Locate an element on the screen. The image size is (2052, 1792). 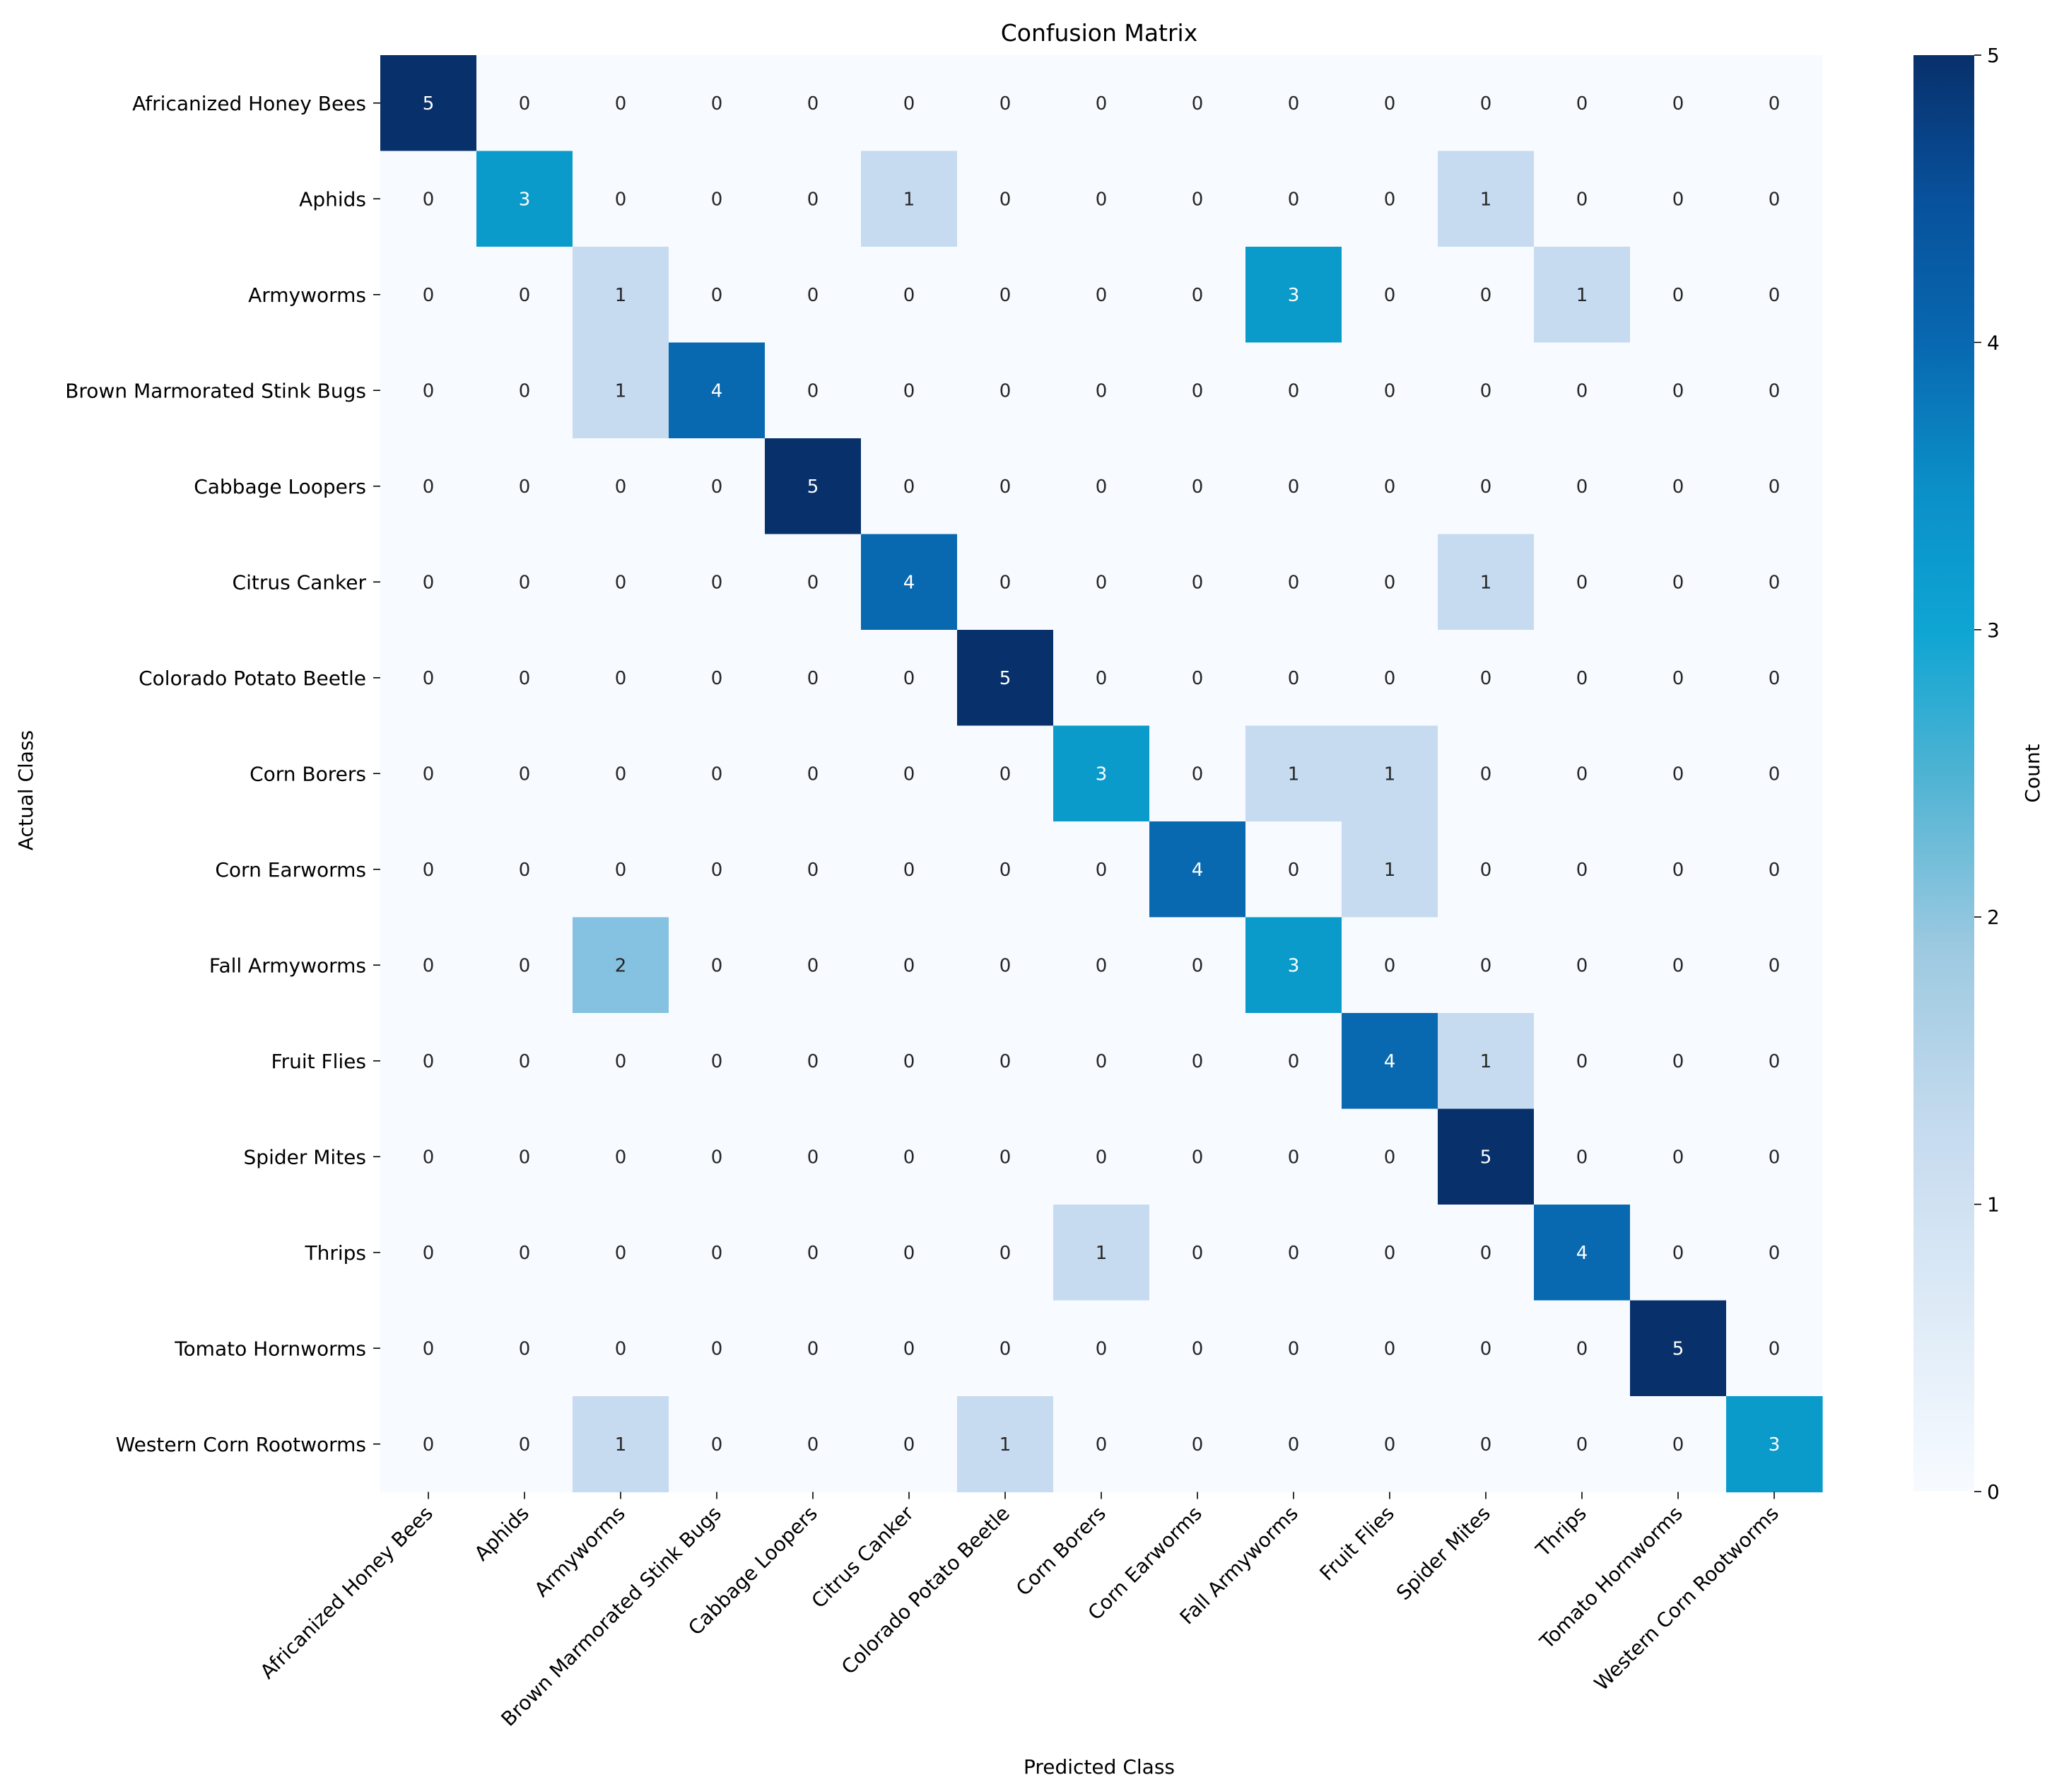
x-tick-label: Spider Mites is located at coordinates (1443, 1553).